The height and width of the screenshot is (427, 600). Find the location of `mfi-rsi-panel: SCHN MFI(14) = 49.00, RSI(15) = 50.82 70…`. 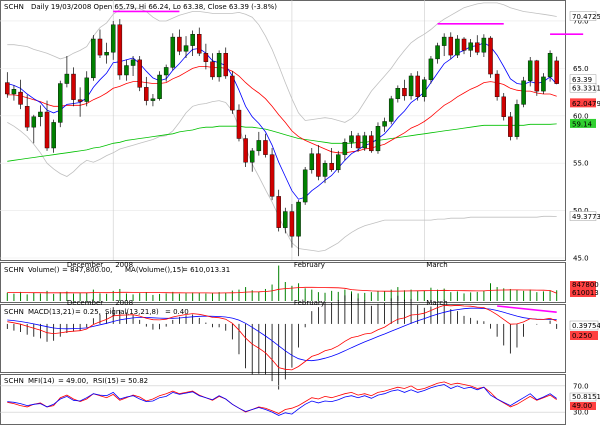

mfi-rsi-panel: SCHN MFI(14) = 49.00, RSI(15) = 50.82 70… is located at coordinates (300, 397).